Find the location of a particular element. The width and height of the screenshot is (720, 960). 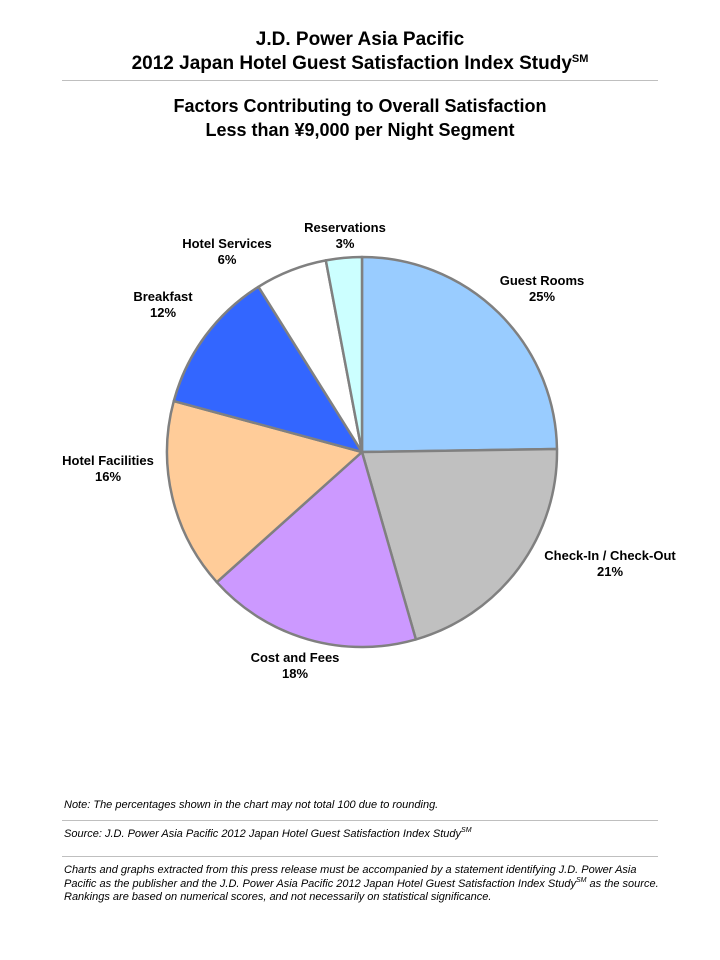

slice-value-breakfast: 12% is located at coordinates (163, 312).